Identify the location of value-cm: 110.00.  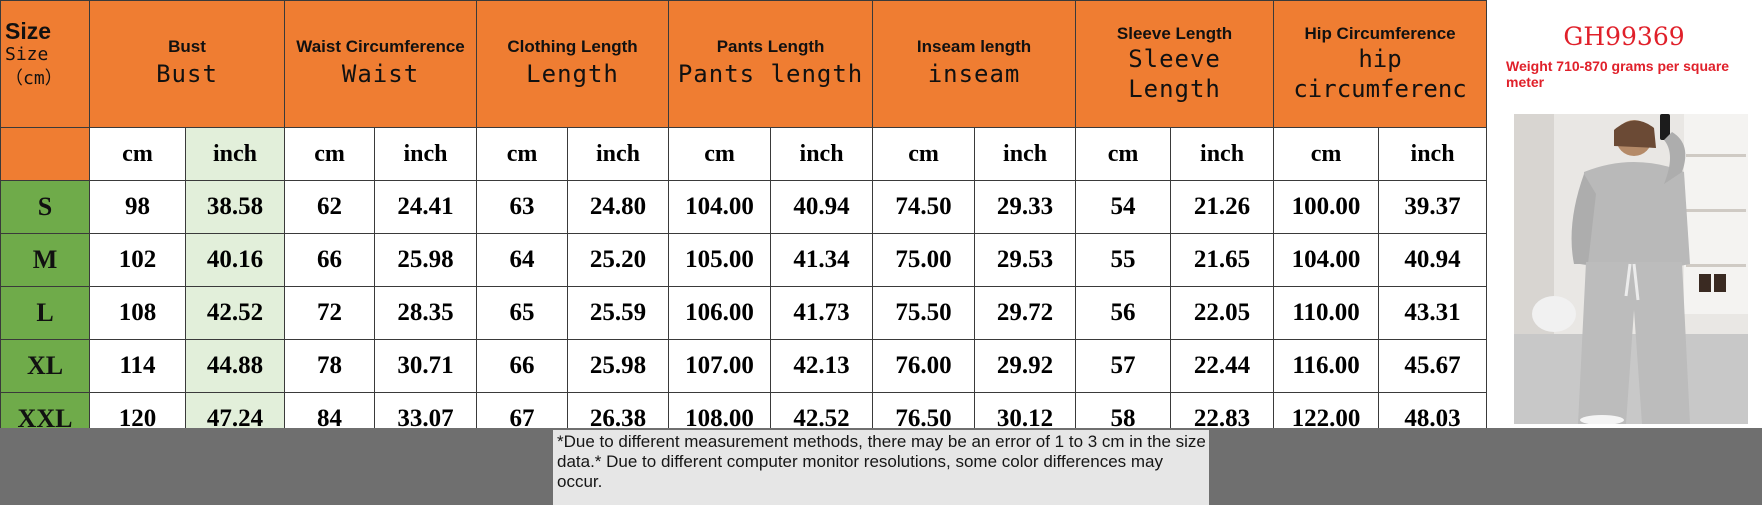
(1326, 313).